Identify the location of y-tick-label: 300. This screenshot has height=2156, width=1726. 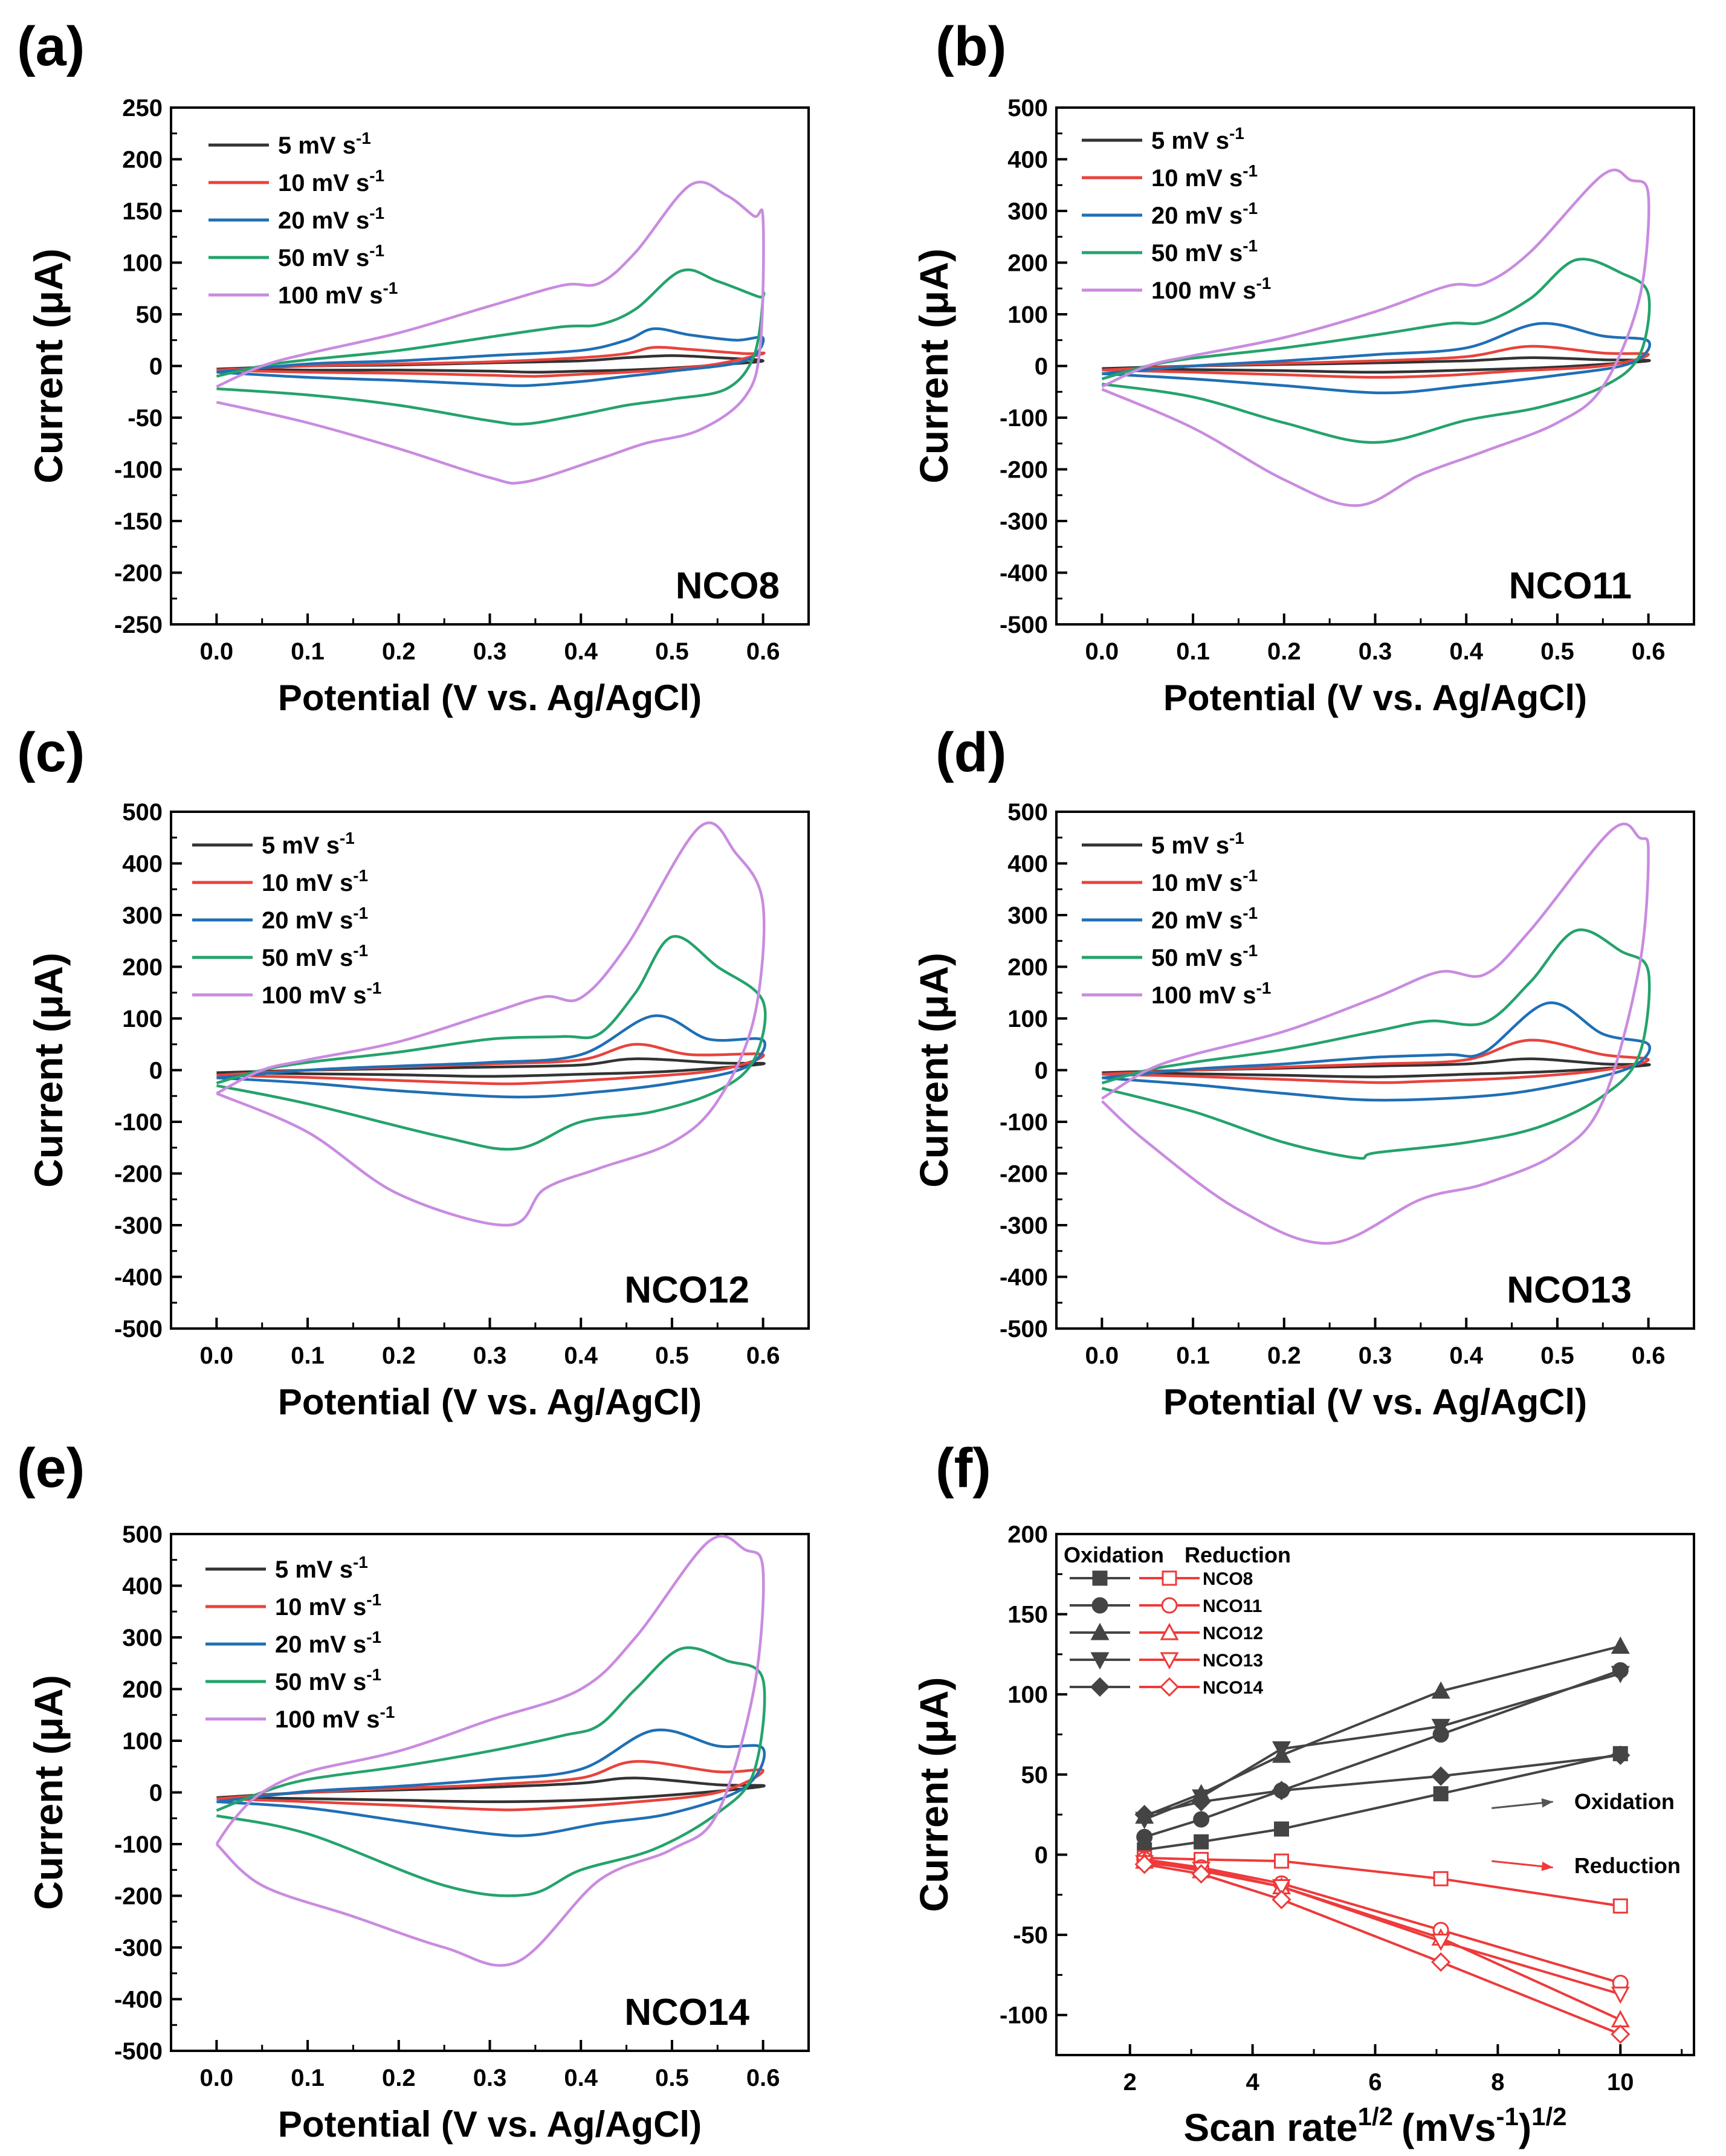
(142, 916).